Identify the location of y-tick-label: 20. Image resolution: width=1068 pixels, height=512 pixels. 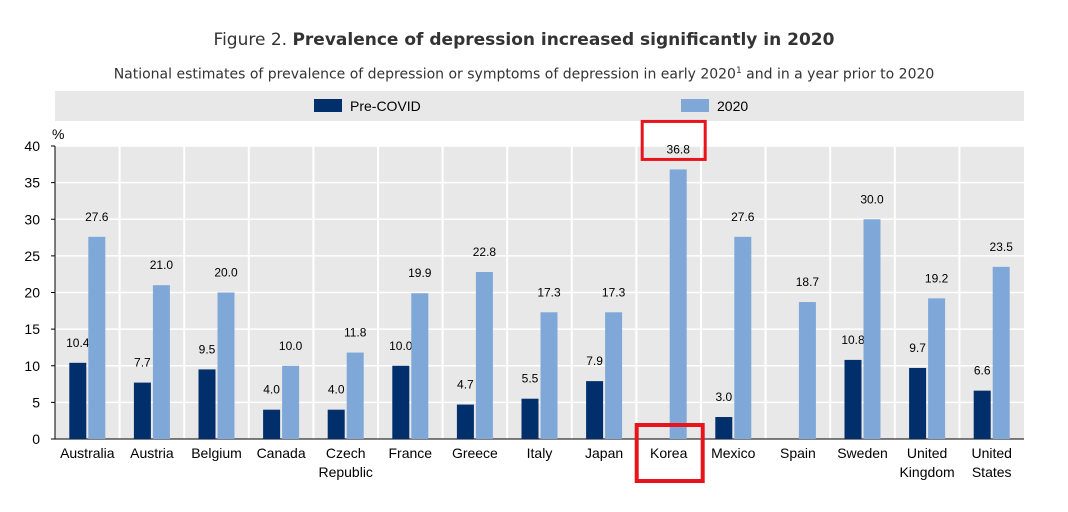
(32, 293).